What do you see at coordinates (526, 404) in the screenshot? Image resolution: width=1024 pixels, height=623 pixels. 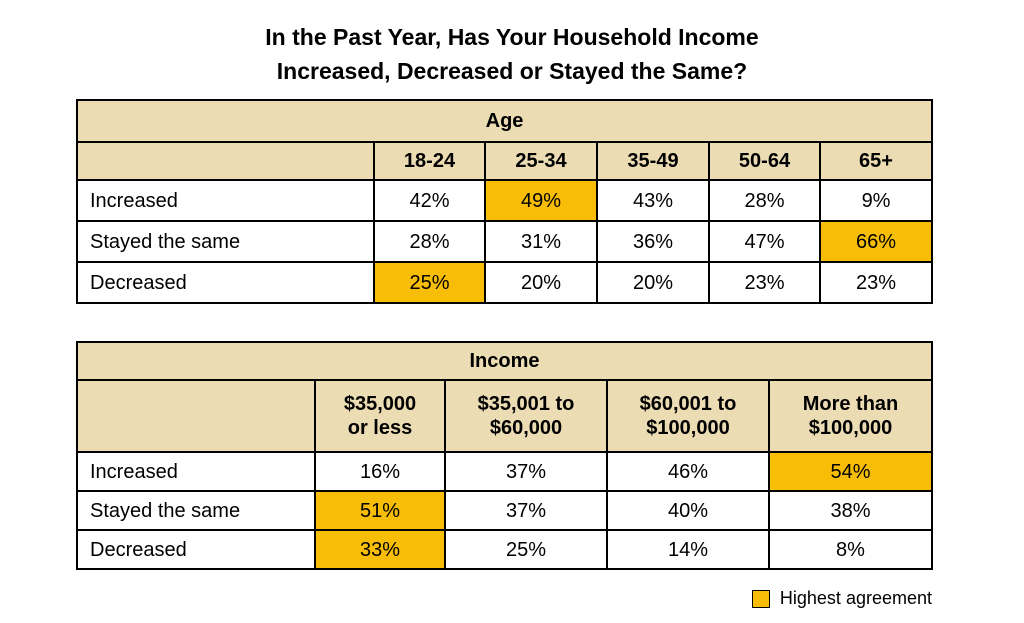 I see `column-header-line: $35,001 to` at bounding box center [526, 404].